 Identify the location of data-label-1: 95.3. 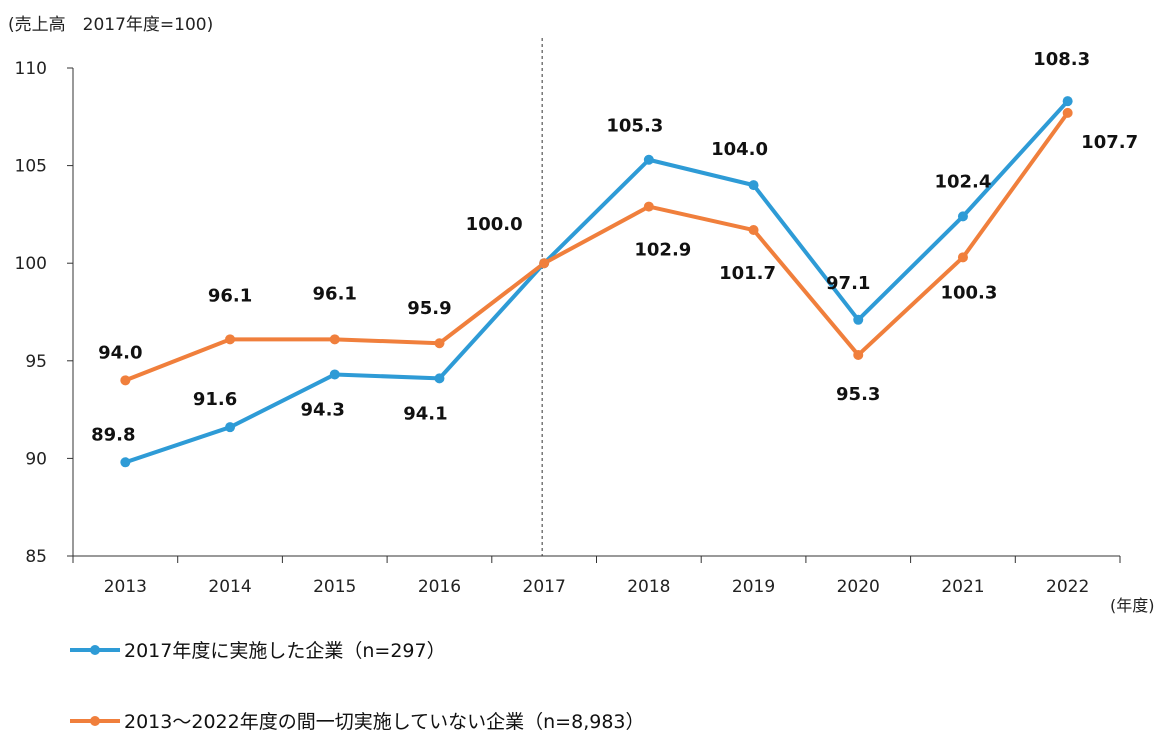
(858, 394).